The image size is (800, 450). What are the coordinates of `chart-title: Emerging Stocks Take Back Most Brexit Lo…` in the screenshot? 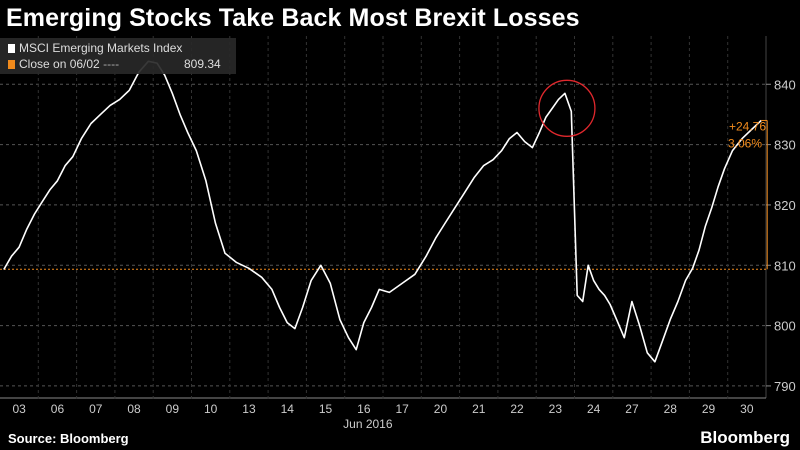 It's located at (293, 18).